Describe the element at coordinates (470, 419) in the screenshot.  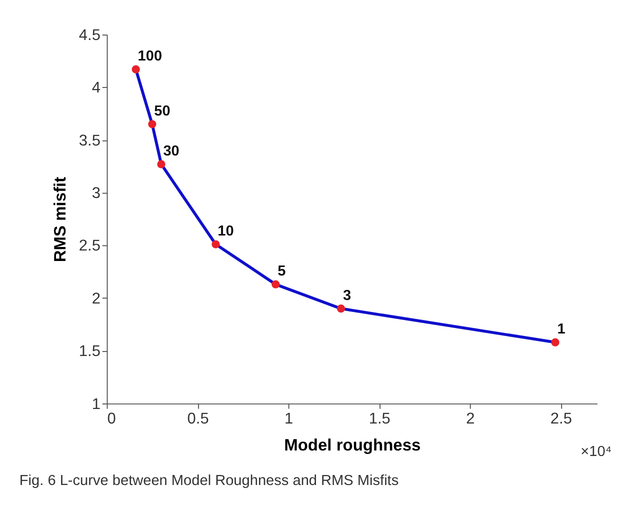
I see `x-tick-label: 2` at that location.